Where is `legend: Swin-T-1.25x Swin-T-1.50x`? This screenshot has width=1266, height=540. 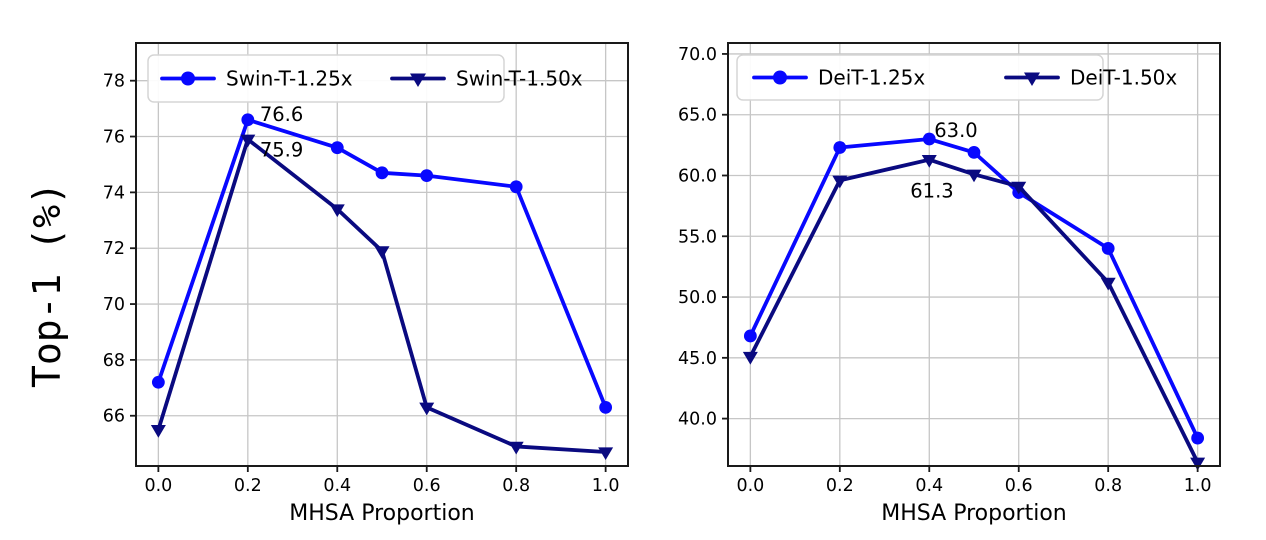 legend: Swin-T-1.25x Swin-T-1.50x is located at coordinates (365, 78).